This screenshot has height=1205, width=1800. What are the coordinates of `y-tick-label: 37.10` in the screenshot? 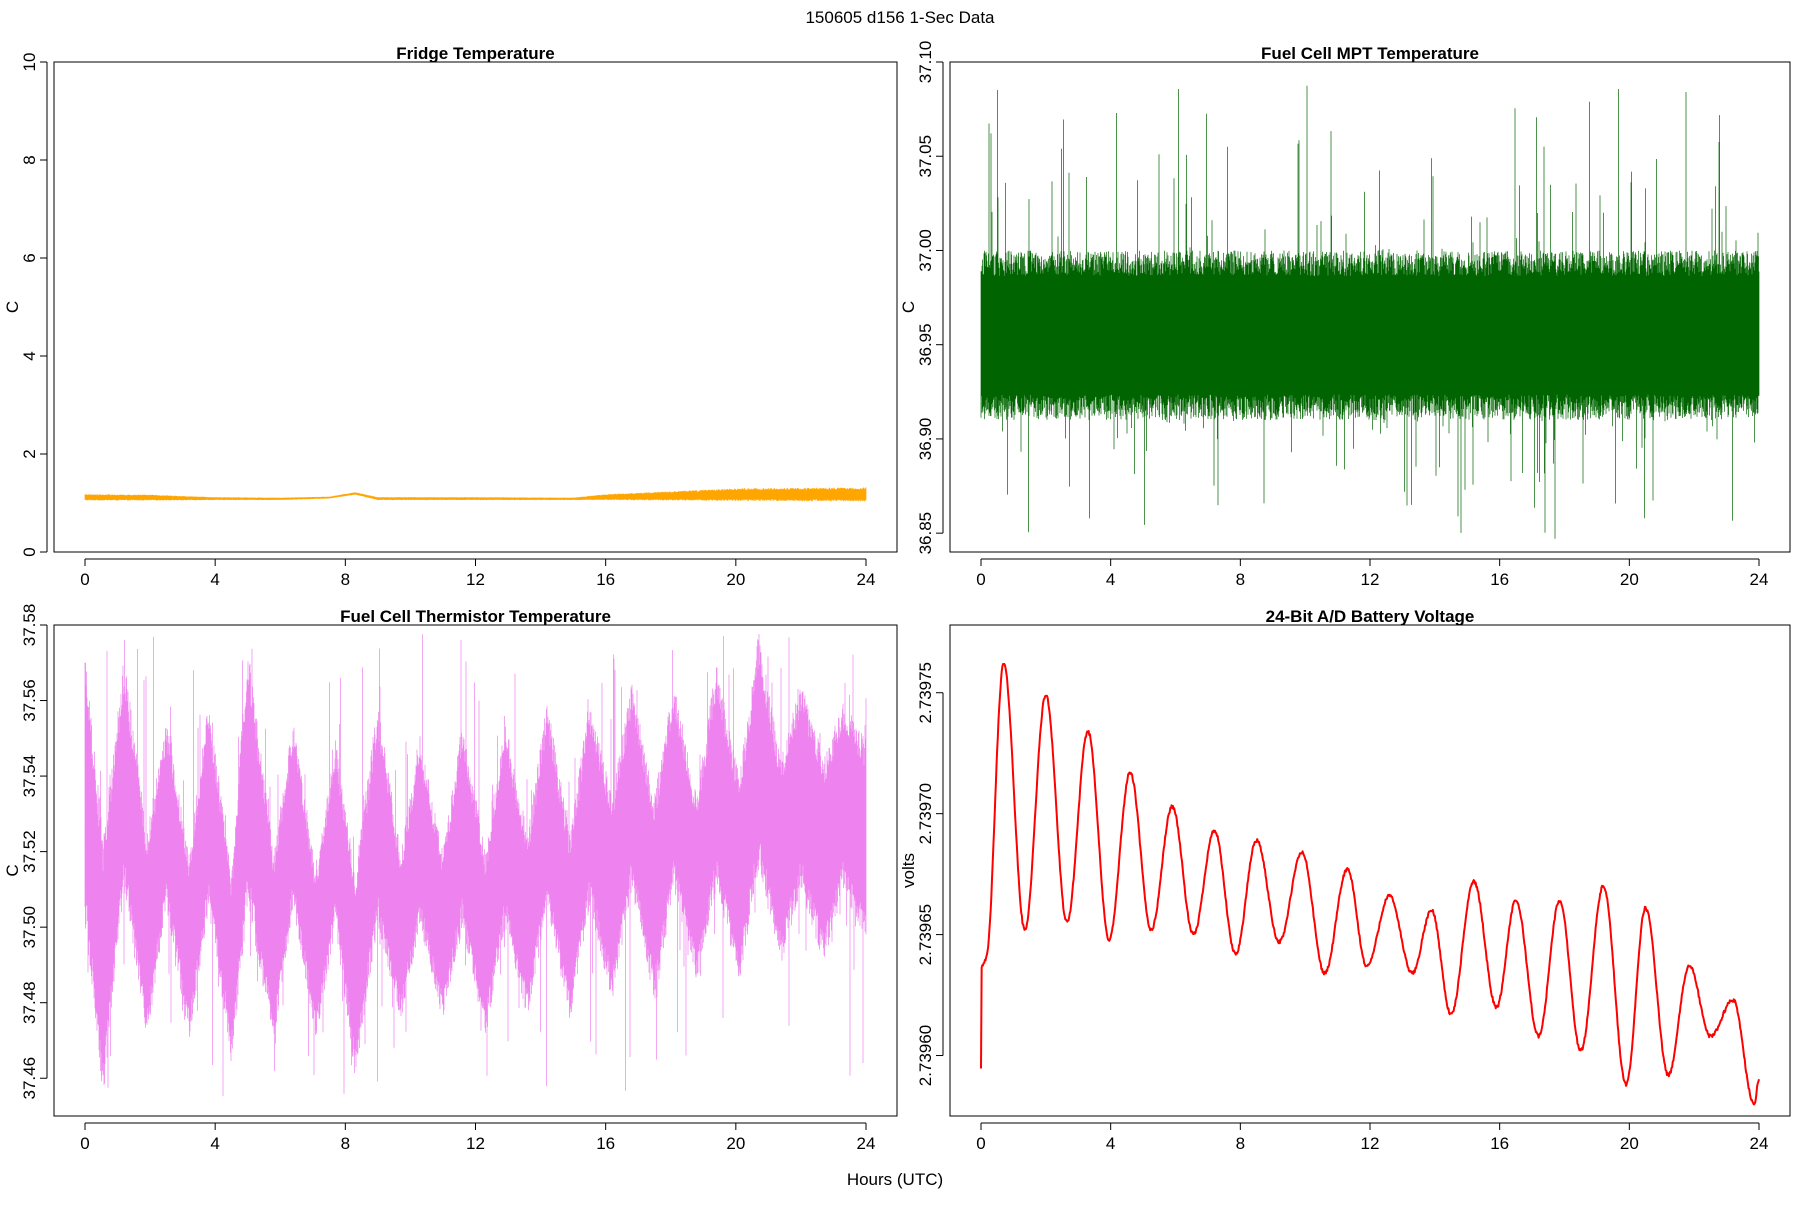 It's located at (925, 62).